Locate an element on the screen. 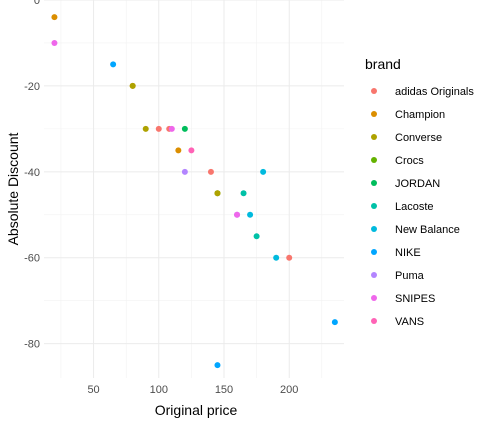  legend-item: Lacoste is located at coordinates (402, 207).